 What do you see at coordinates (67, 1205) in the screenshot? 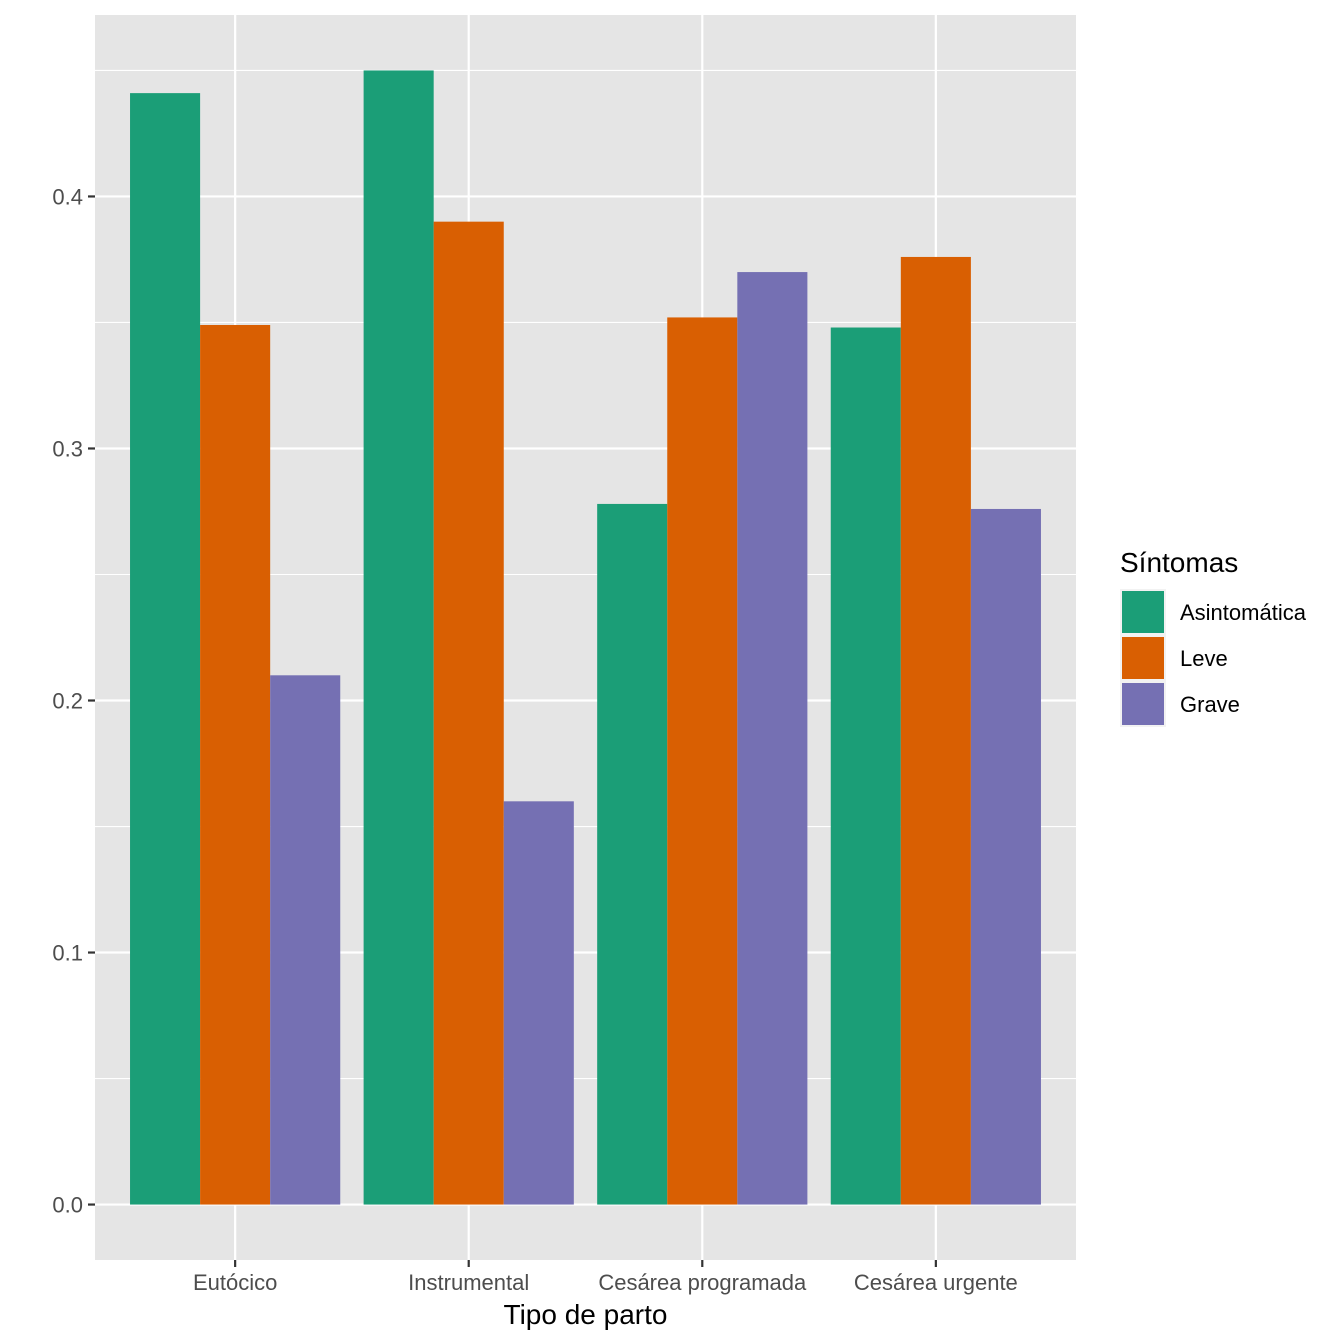
I see `y-tick-label: 0.0` at bounding box center [67, 1205].